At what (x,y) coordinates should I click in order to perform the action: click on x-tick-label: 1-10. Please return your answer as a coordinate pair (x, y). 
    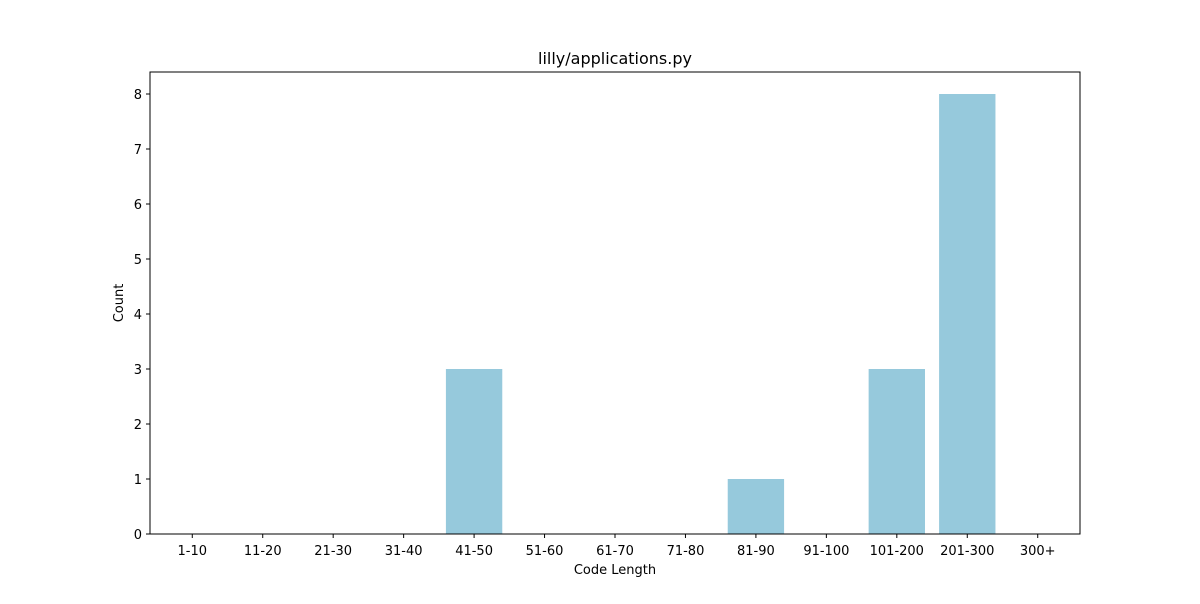
    Looking at the image, I should click on (193, 551).